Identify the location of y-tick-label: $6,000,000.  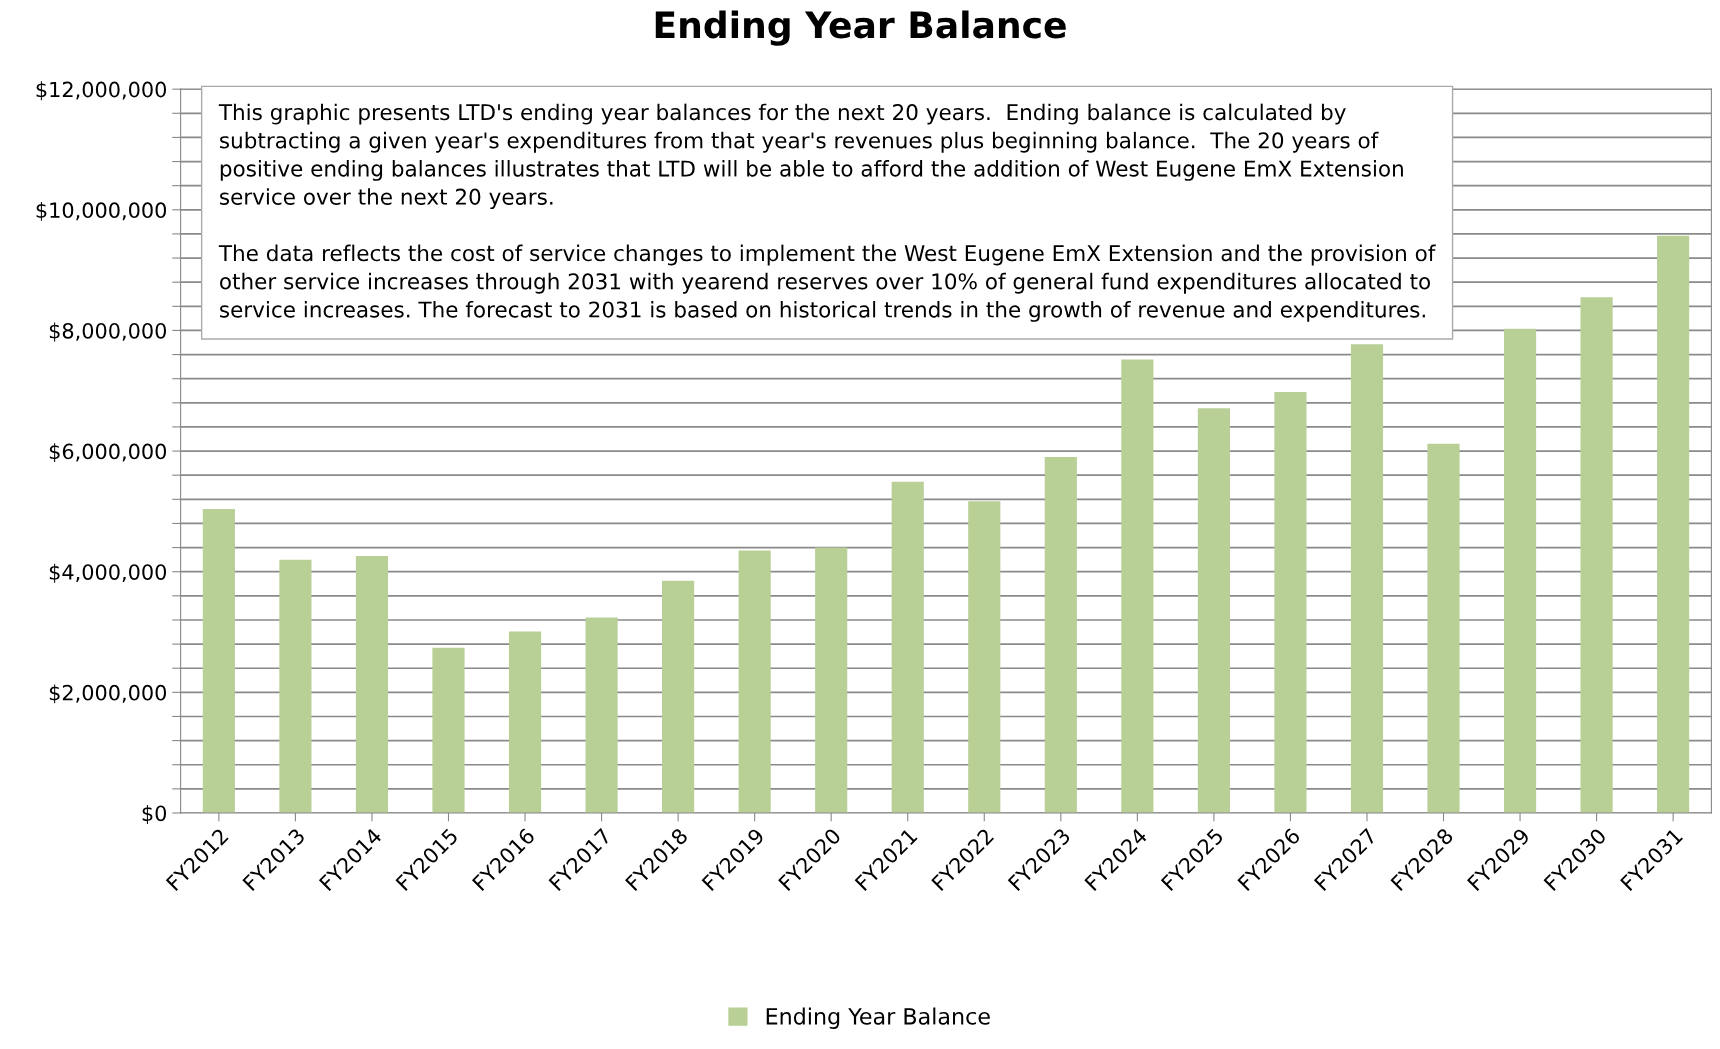
(108, 453).